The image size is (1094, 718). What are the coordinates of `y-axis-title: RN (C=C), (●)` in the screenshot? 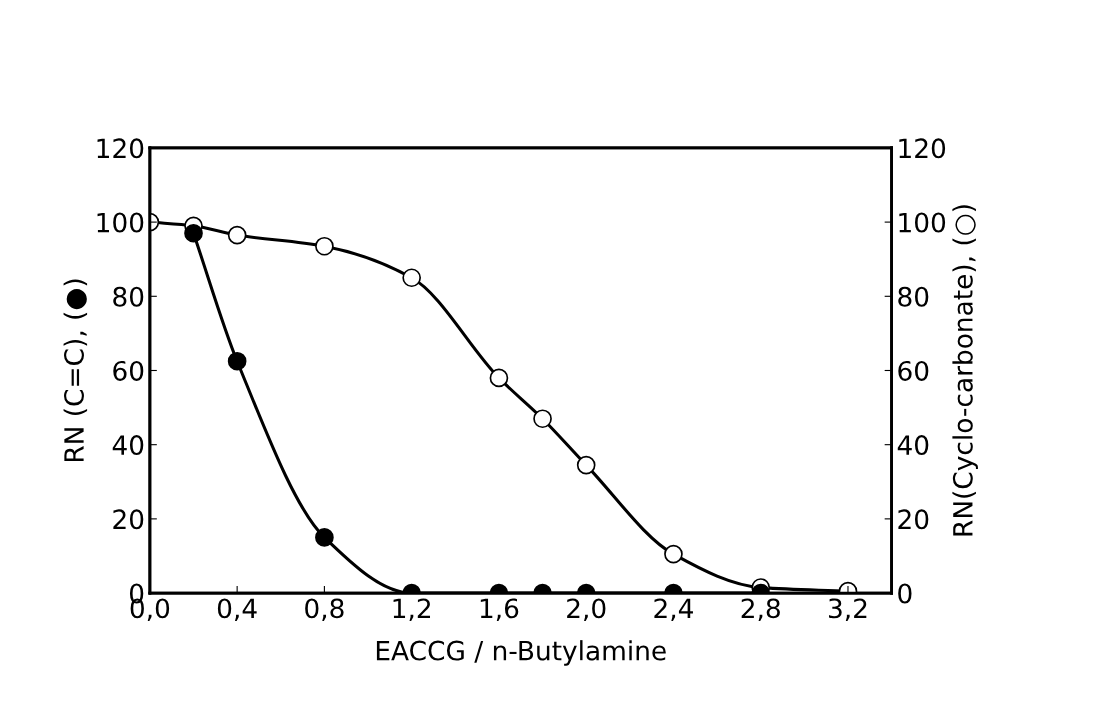 It's located at (75, 370).